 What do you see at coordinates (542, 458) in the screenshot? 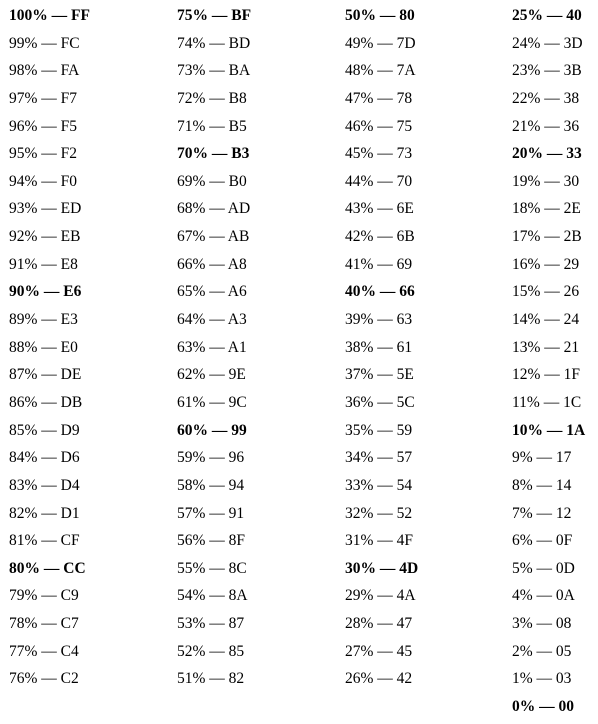
I see `opacity-entry: 9% — 17` at bounding box center [542, 458].